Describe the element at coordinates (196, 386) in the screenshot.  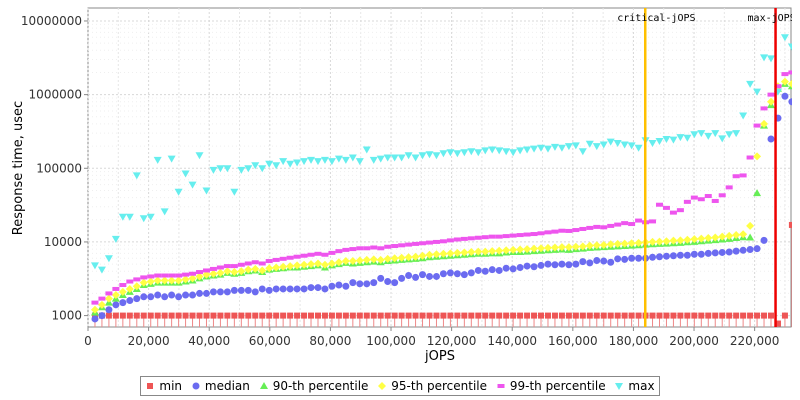
I see `legend-marker` at that location.